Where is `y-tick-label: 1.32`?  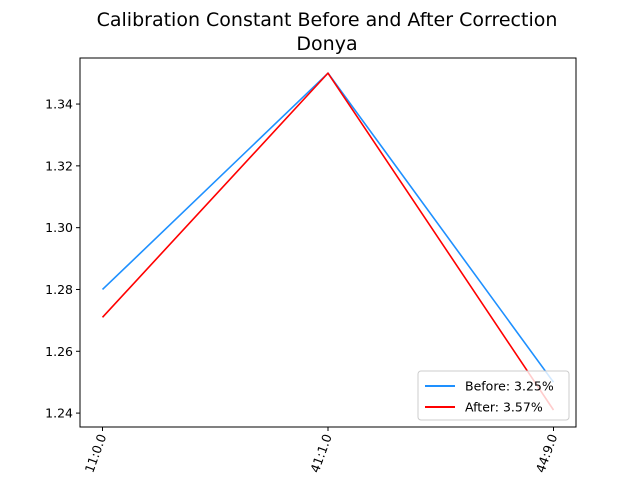 y-tick-label: 1.32 is located at coordinates (59, 165).